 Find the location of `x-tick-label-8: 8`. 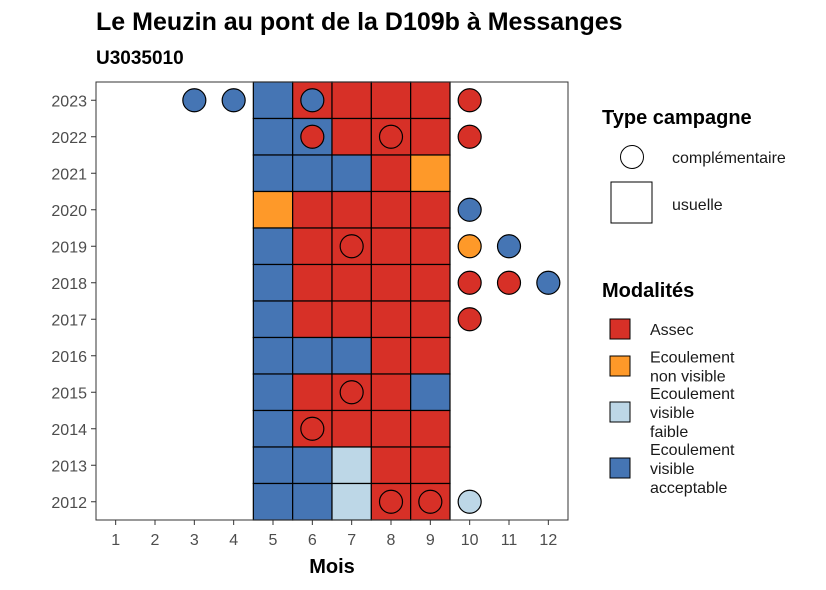

x-tick-label-8: 8 is located at coordinates (391, 540).